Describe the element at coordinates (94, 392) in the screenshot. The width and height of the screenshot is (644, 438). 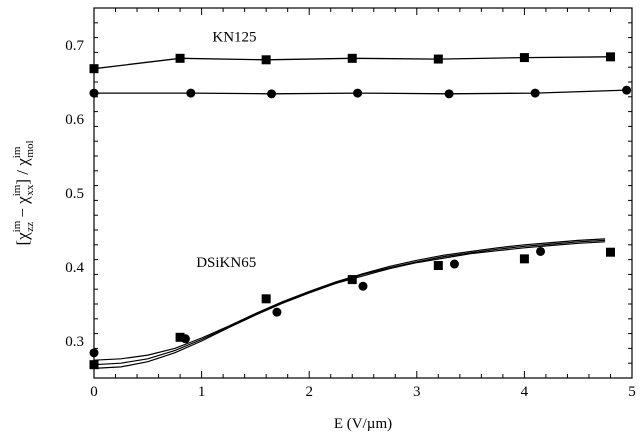
I see `x-tick-label: 0` at that location.